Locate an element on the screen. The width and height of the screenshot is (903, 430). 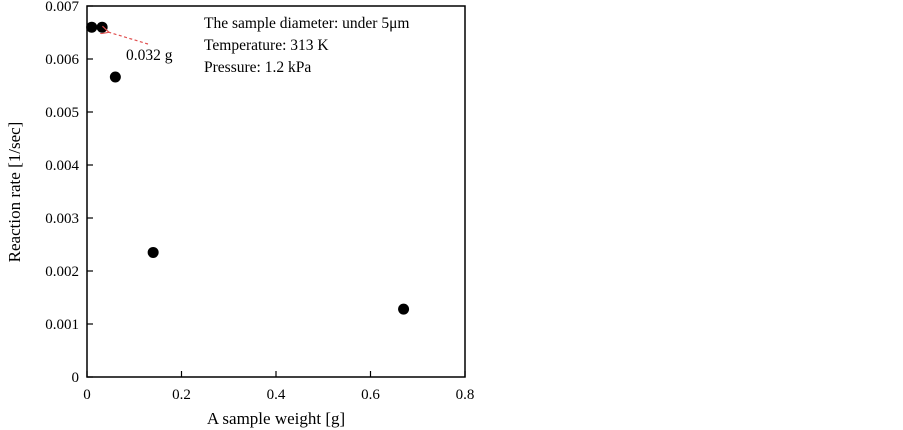
y-axis-title: Reaction rate [1/sec] is located at coordinates (14, 192).